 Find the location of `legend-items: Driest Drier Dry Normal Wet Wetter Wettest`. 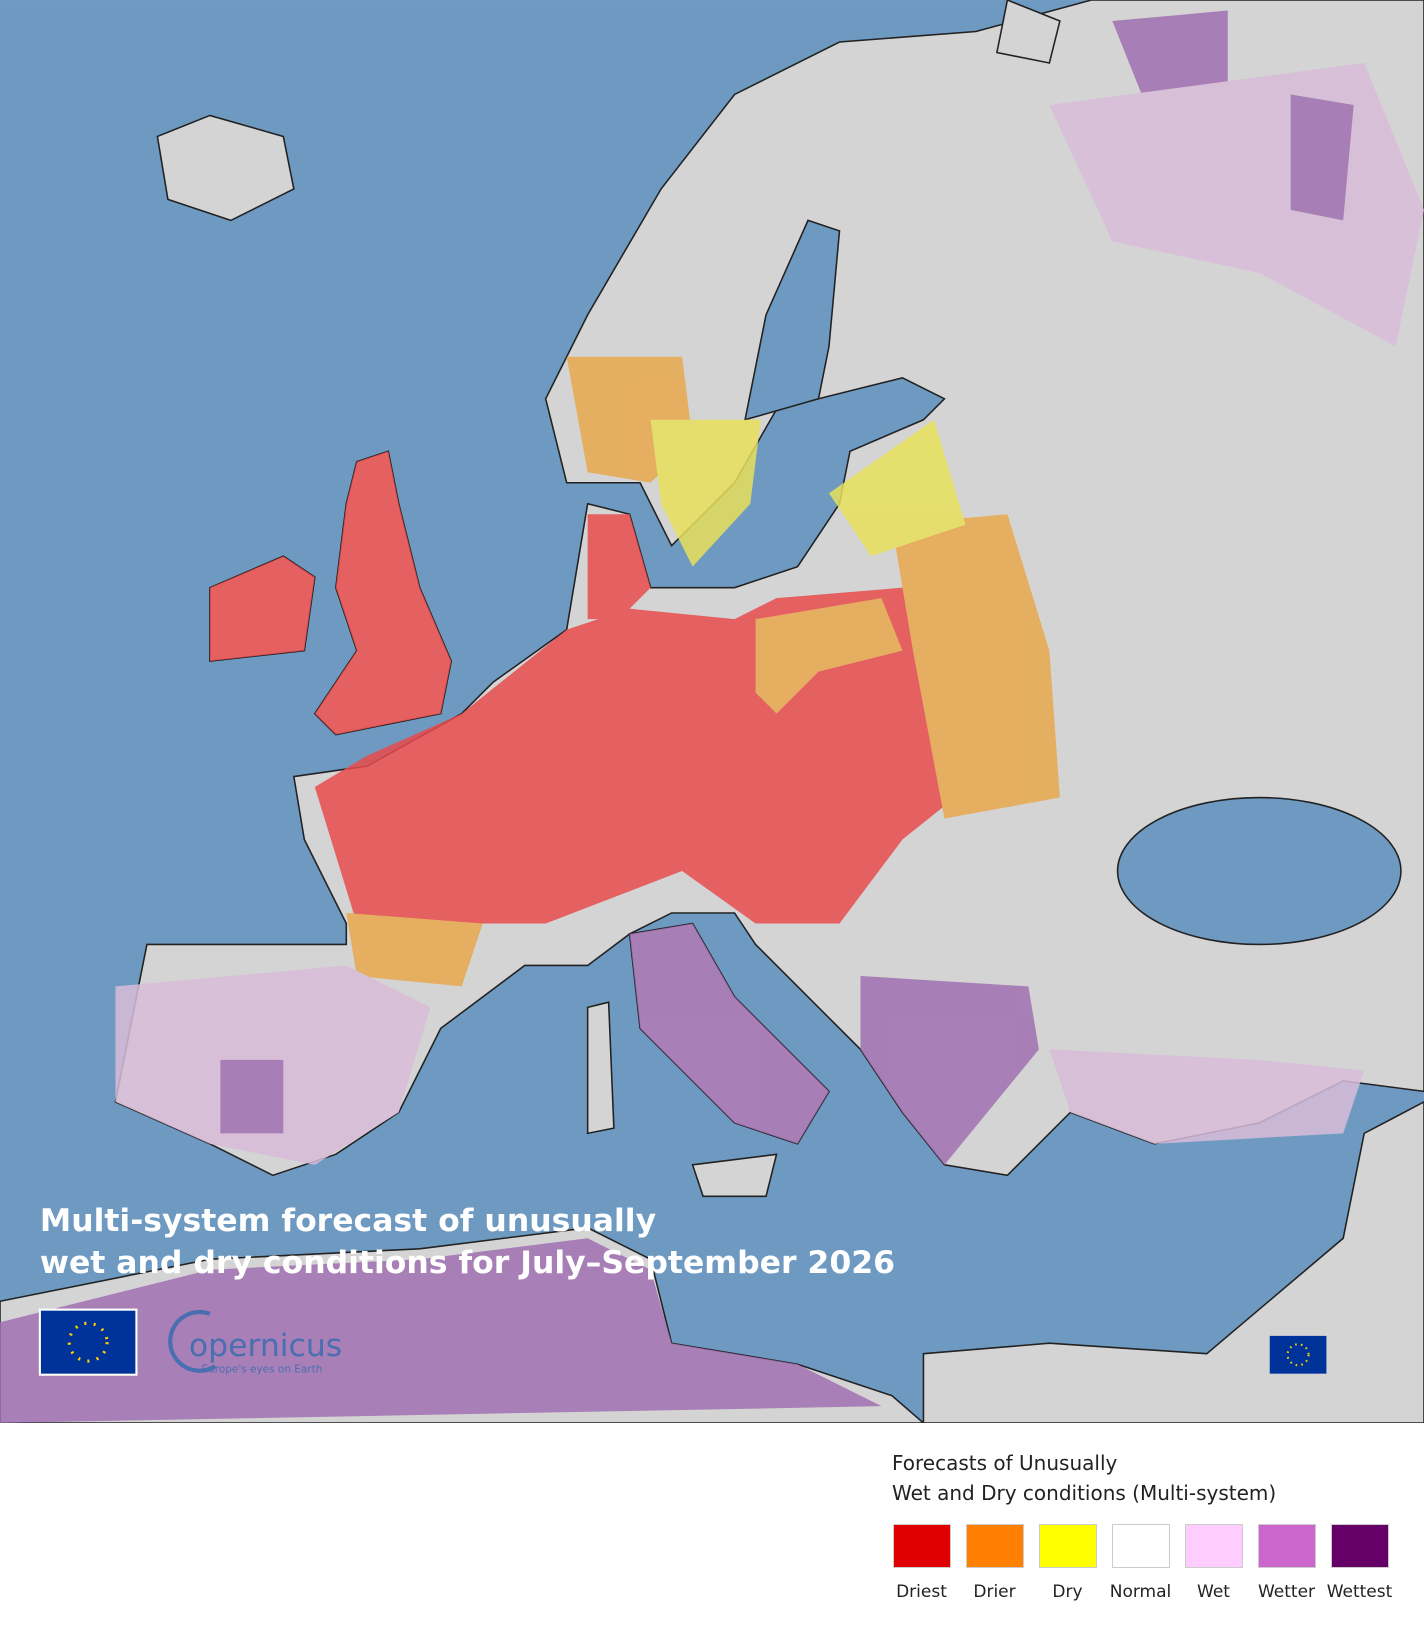

legend-items: Driest Drier Dry Normal Wet Wetter Wettest is located at coordinates (1152, 1564).